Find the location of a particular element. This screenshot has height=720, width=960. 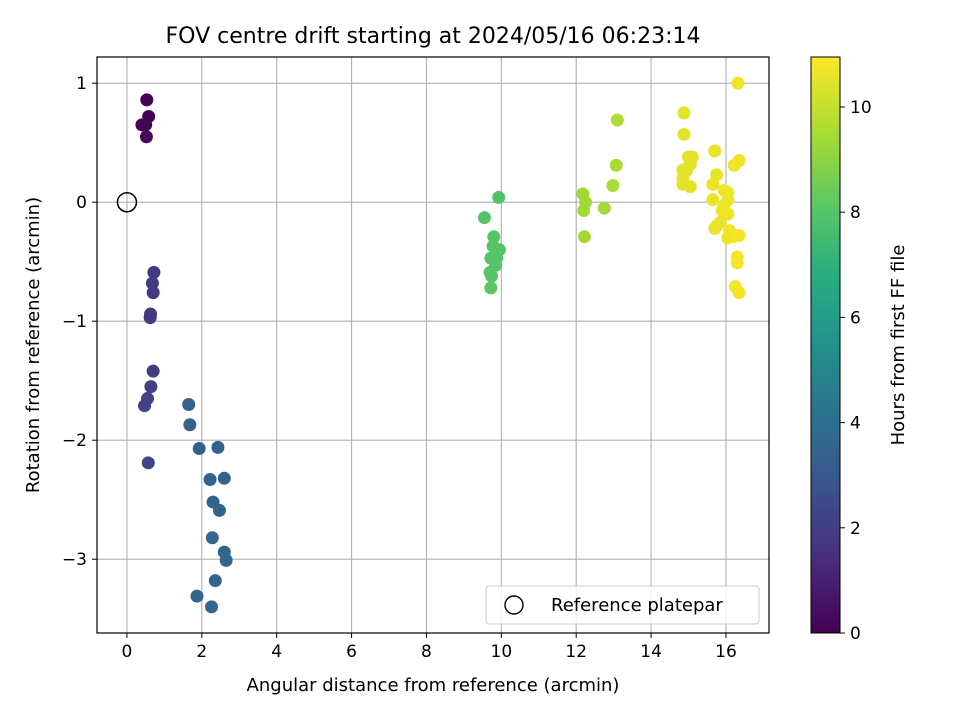

reference-marker-layer is located at coordinates (127, 202).